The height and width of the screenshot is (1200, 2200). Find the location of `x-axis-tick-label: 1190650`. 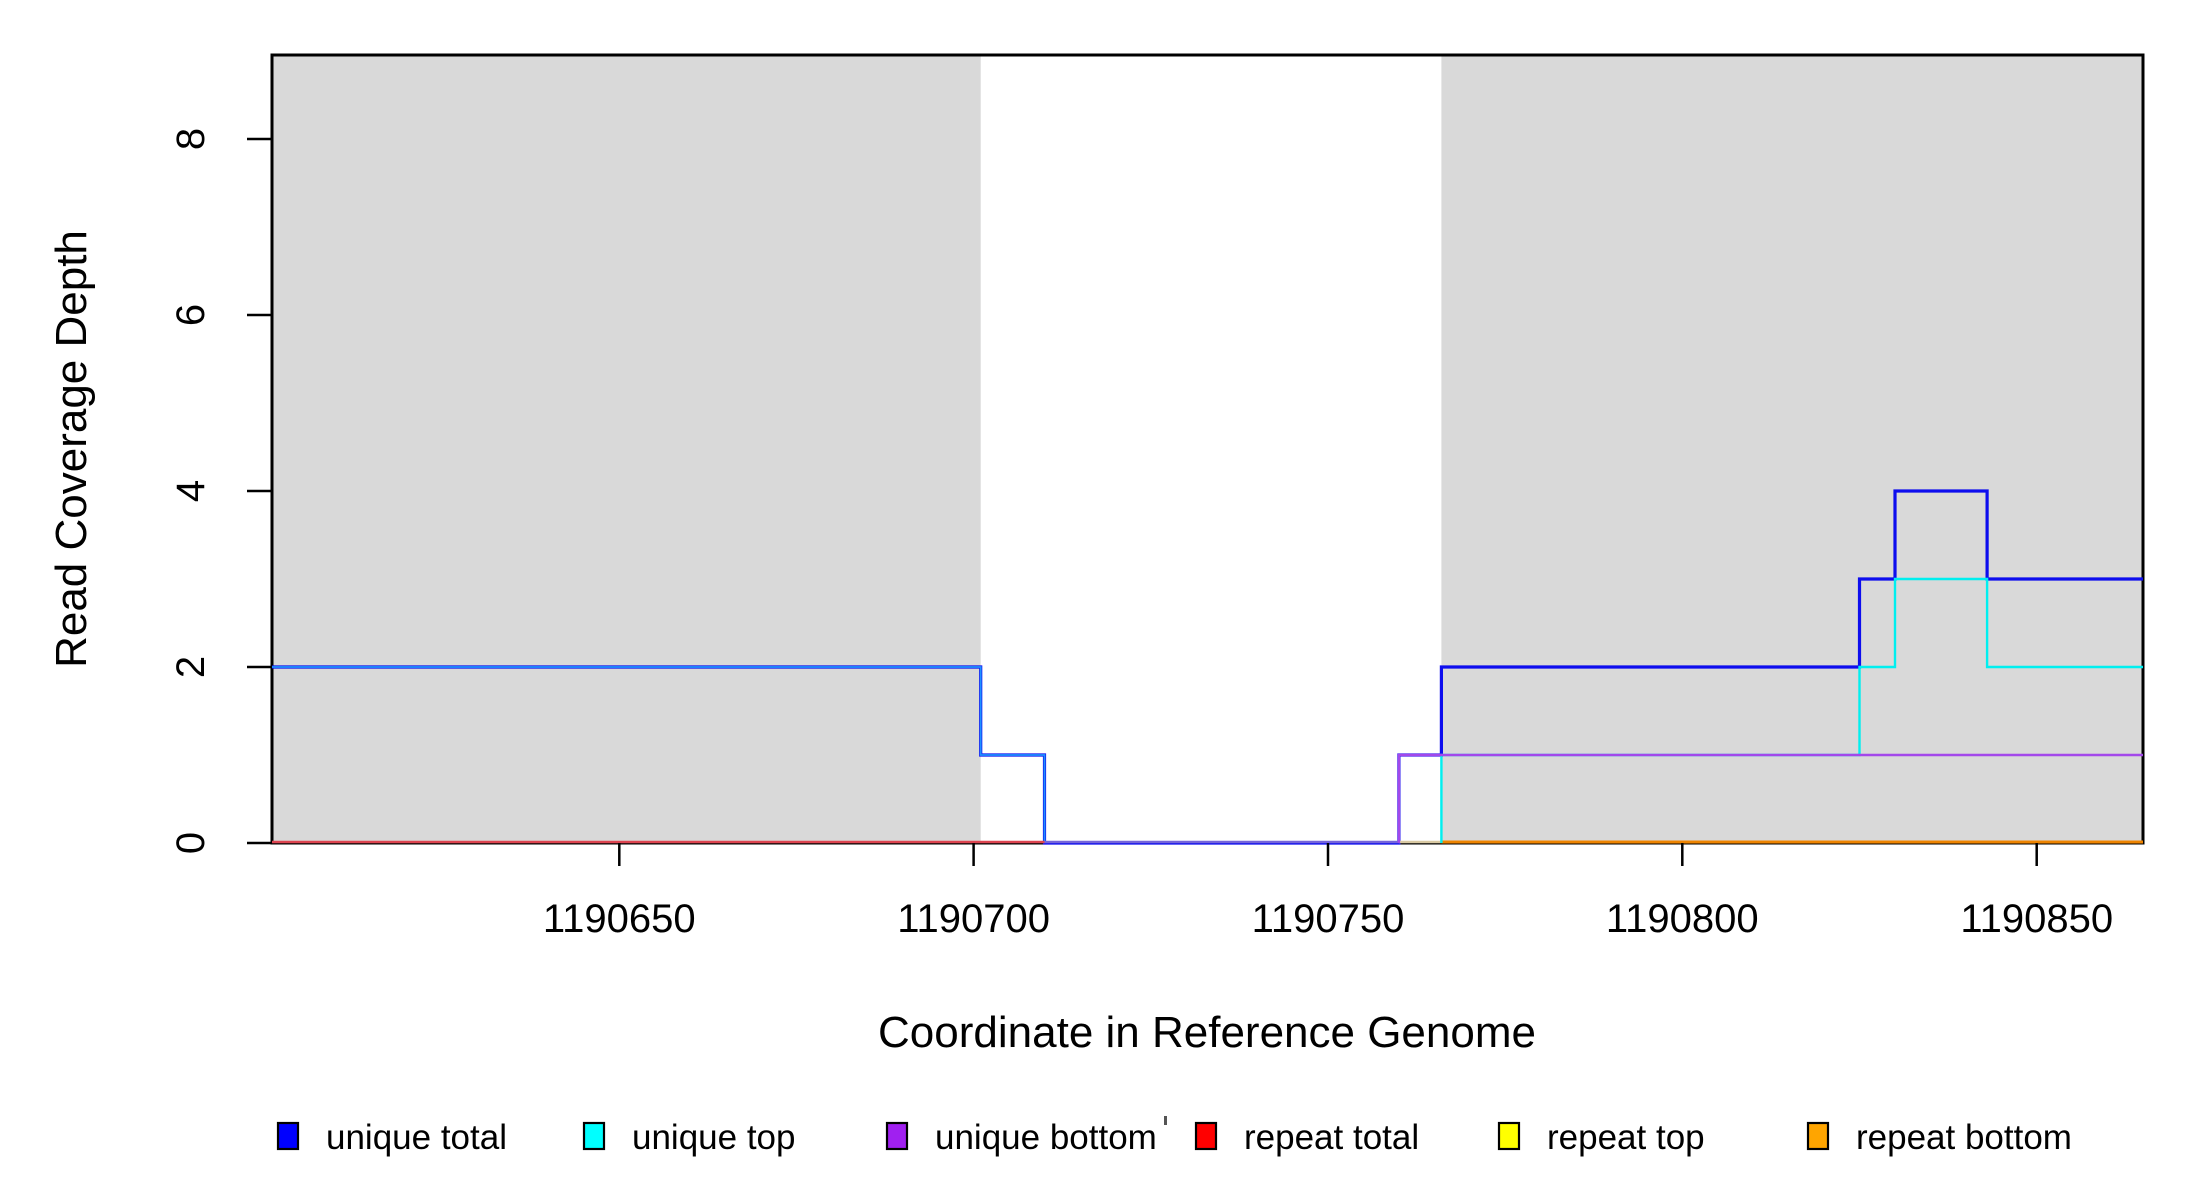

x-axis-tick-label: 1190650 is located at coordinates (619, 919).